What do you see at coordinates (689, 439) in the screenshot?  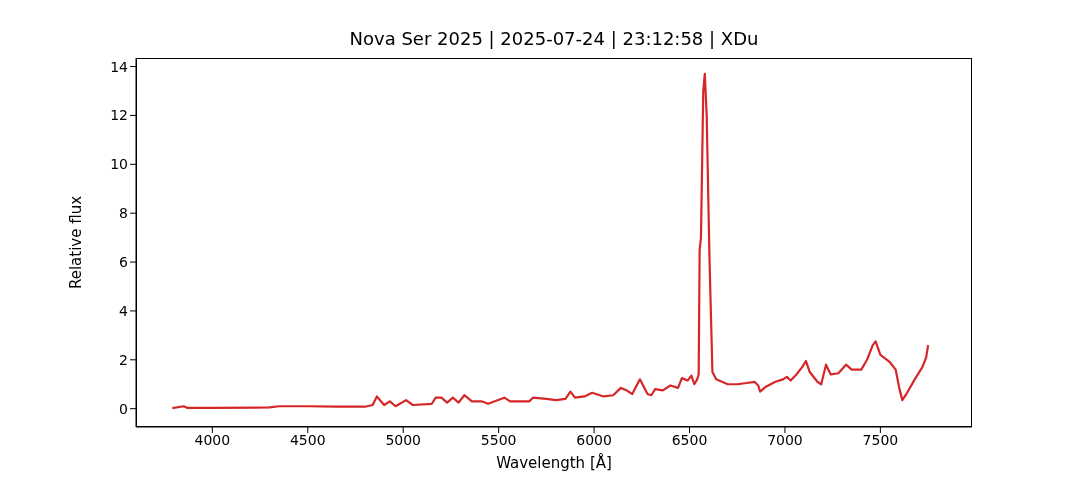 I see `x-tick-label: 6500` at bounding box center [689, 439].